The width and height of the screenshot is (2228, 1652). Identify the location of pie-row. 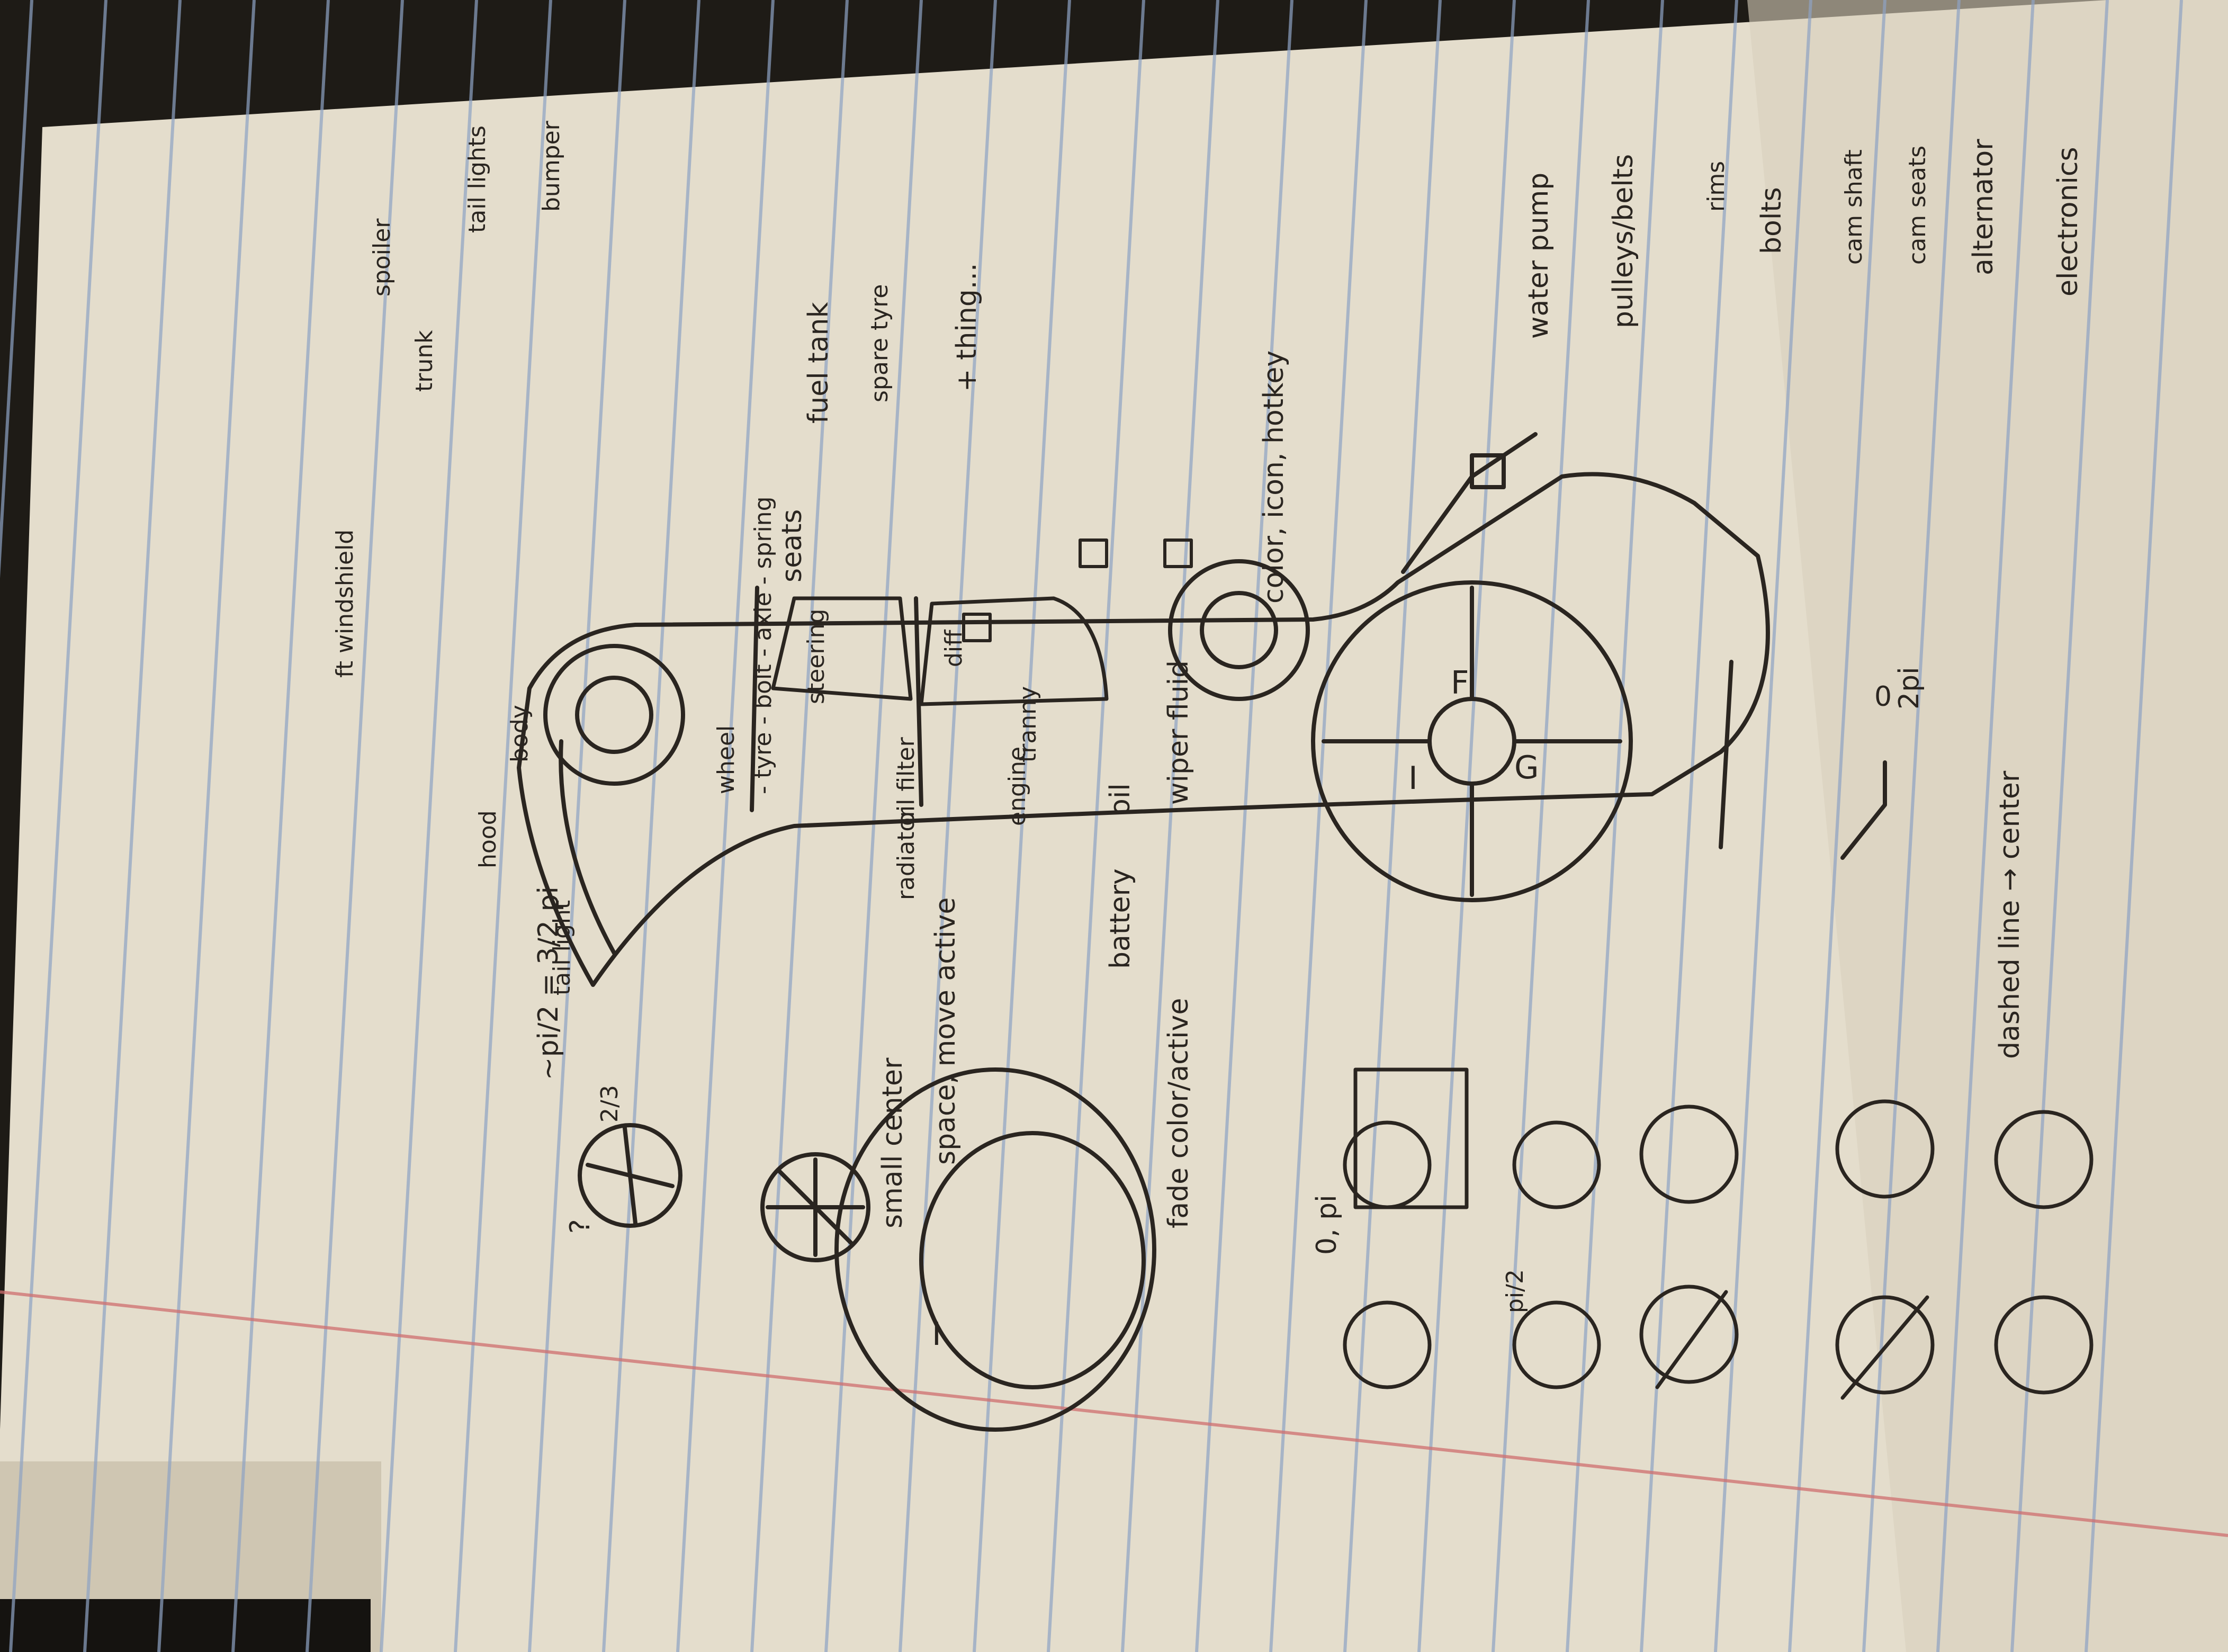
(1718, 1249).